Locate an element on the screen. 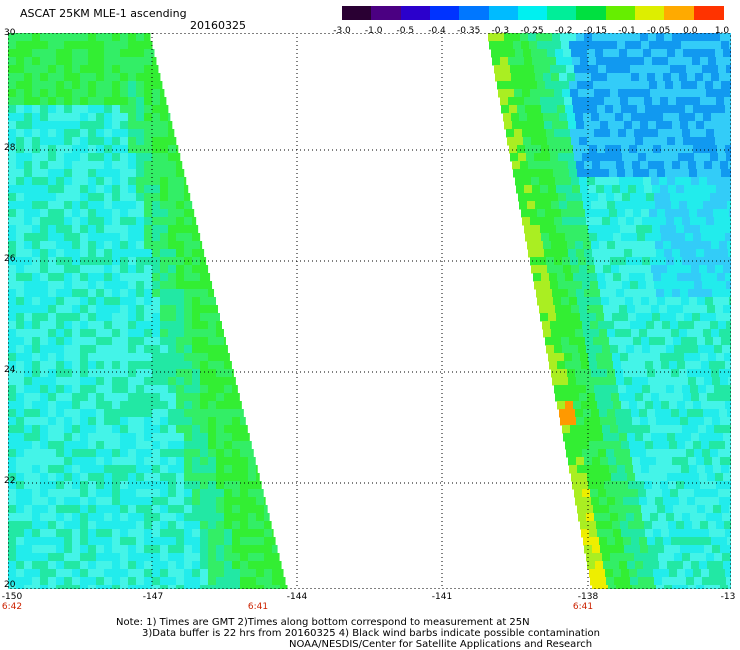 The image size is (740, 650). colorbar-label: 1.0 is located at coordinates (722, 31).